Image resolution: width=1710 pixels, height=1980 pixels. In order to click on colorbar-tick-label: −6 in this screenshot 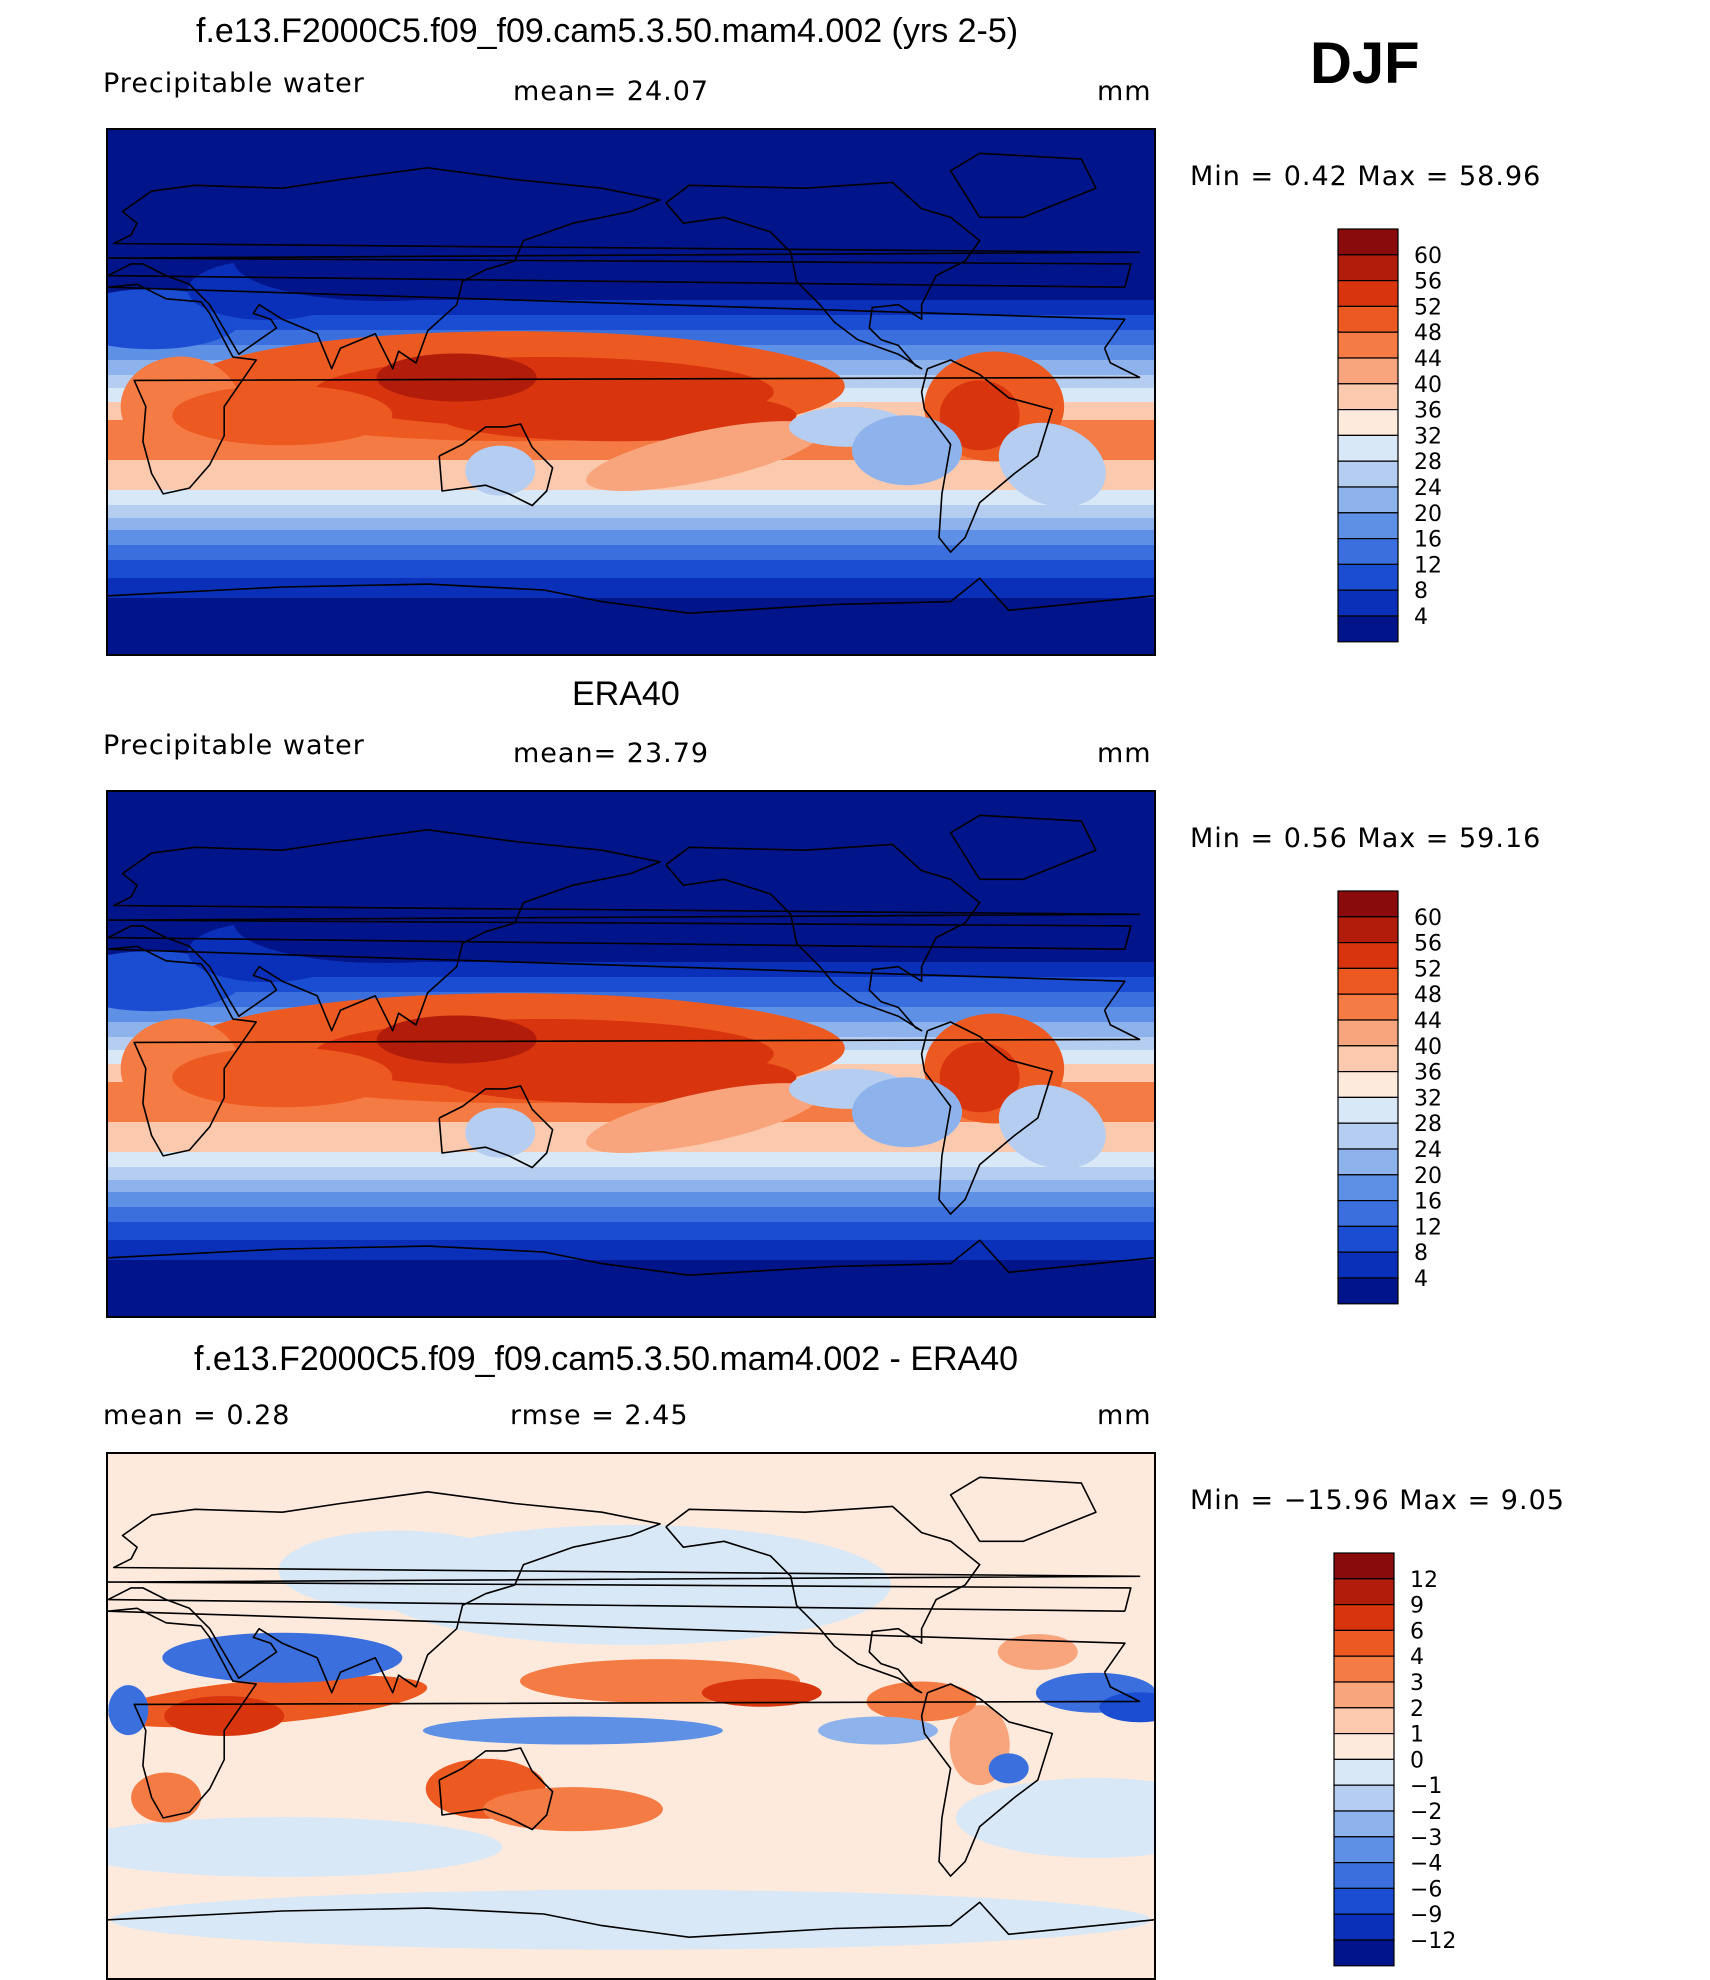, I will do `click(1426, 1889)`.